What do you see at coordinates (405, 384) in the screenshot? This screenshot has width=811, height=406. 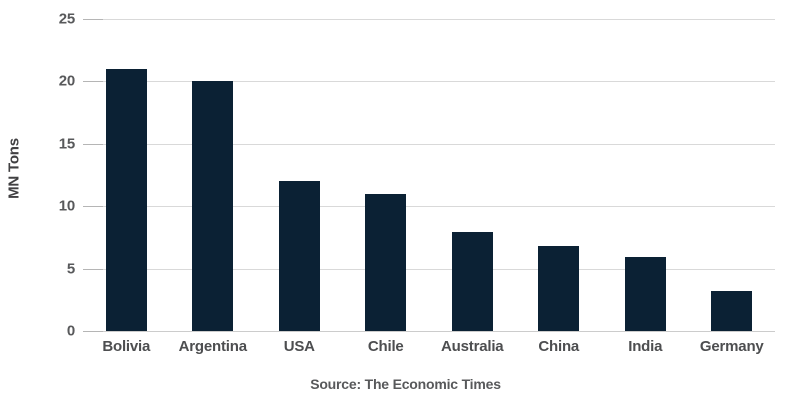 I see `source-caption: Source: The Economic Times` at bounding box center [405, 384].